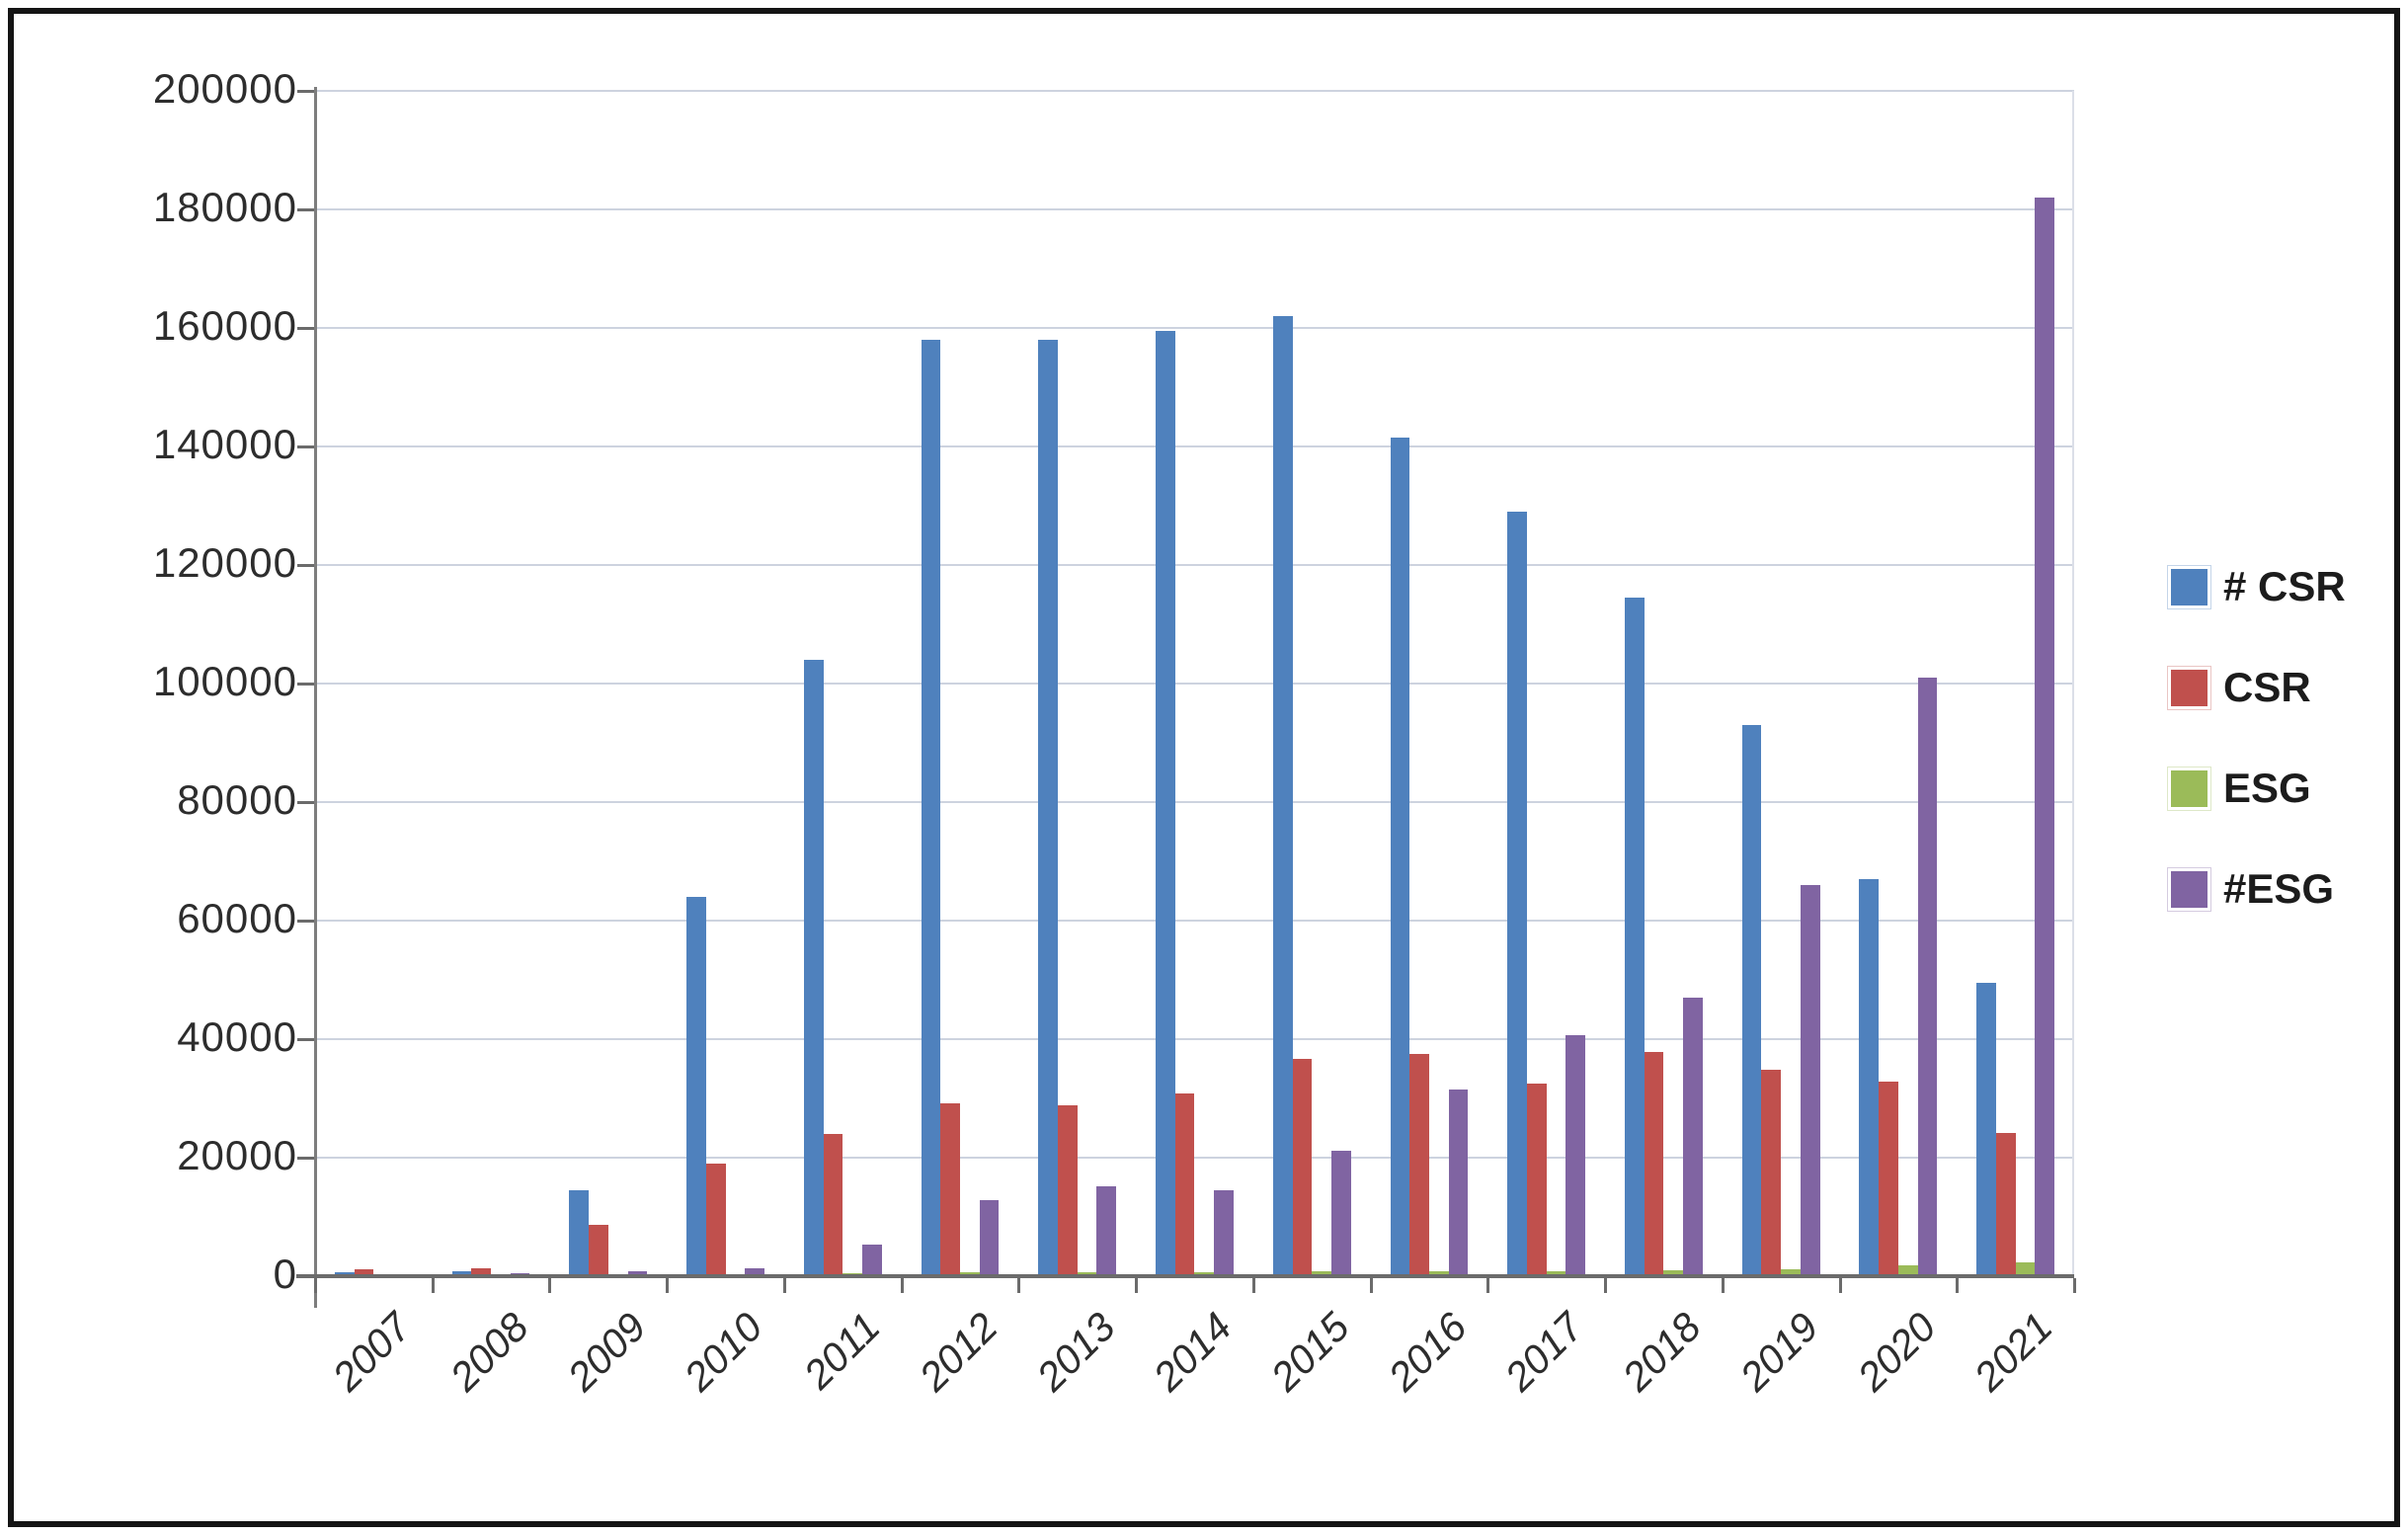 The width and height of the screenshot is (2408, 1535). Describe the element at coordinates (813, 968) in the screenshot. I see `bar-#CSR-2011` at that location.